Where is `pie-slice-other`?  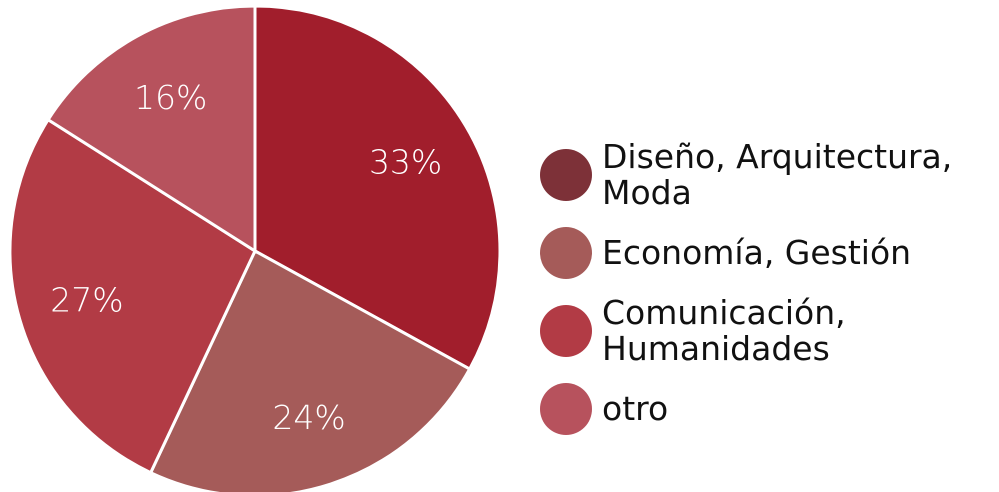
pie-slice-other is located at coordinates (151, 129).